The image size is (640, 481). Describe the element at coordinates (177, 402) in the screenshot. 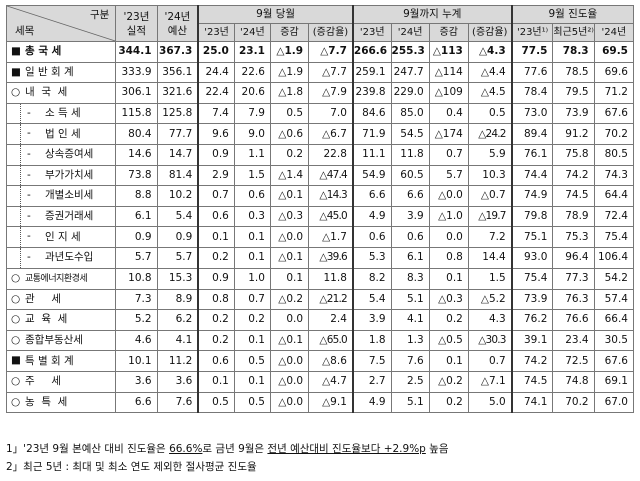

I see `table-cell: 7.6` at that location.